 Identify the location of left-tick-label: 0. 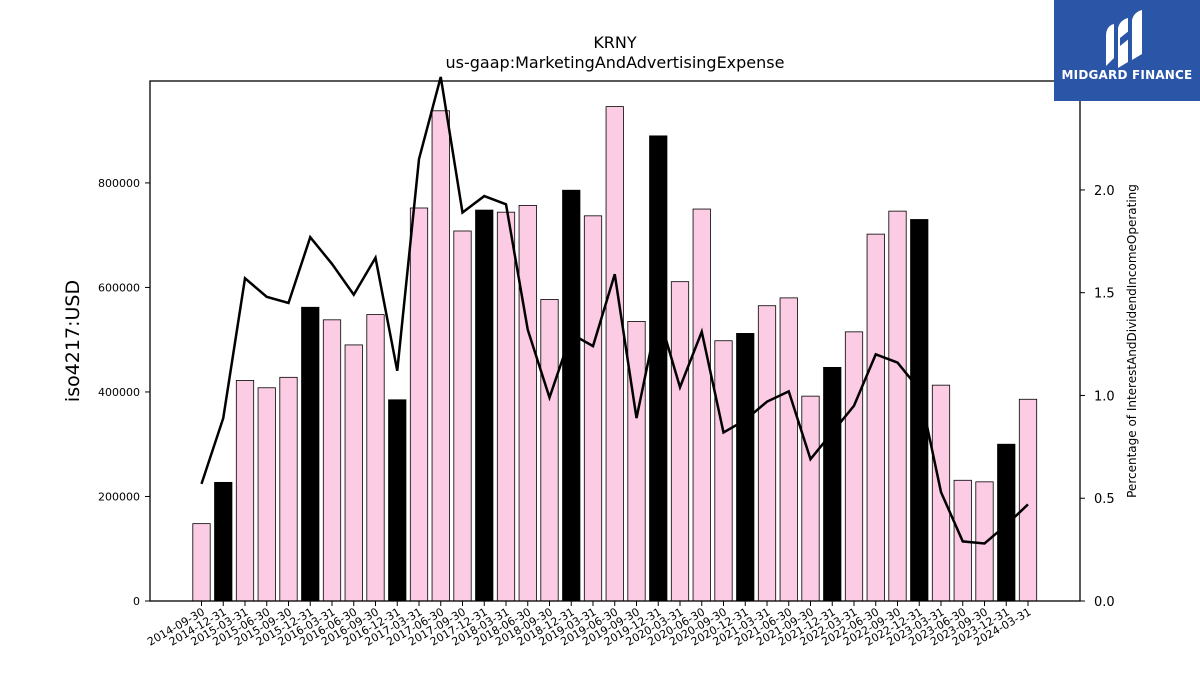
(136, 601).